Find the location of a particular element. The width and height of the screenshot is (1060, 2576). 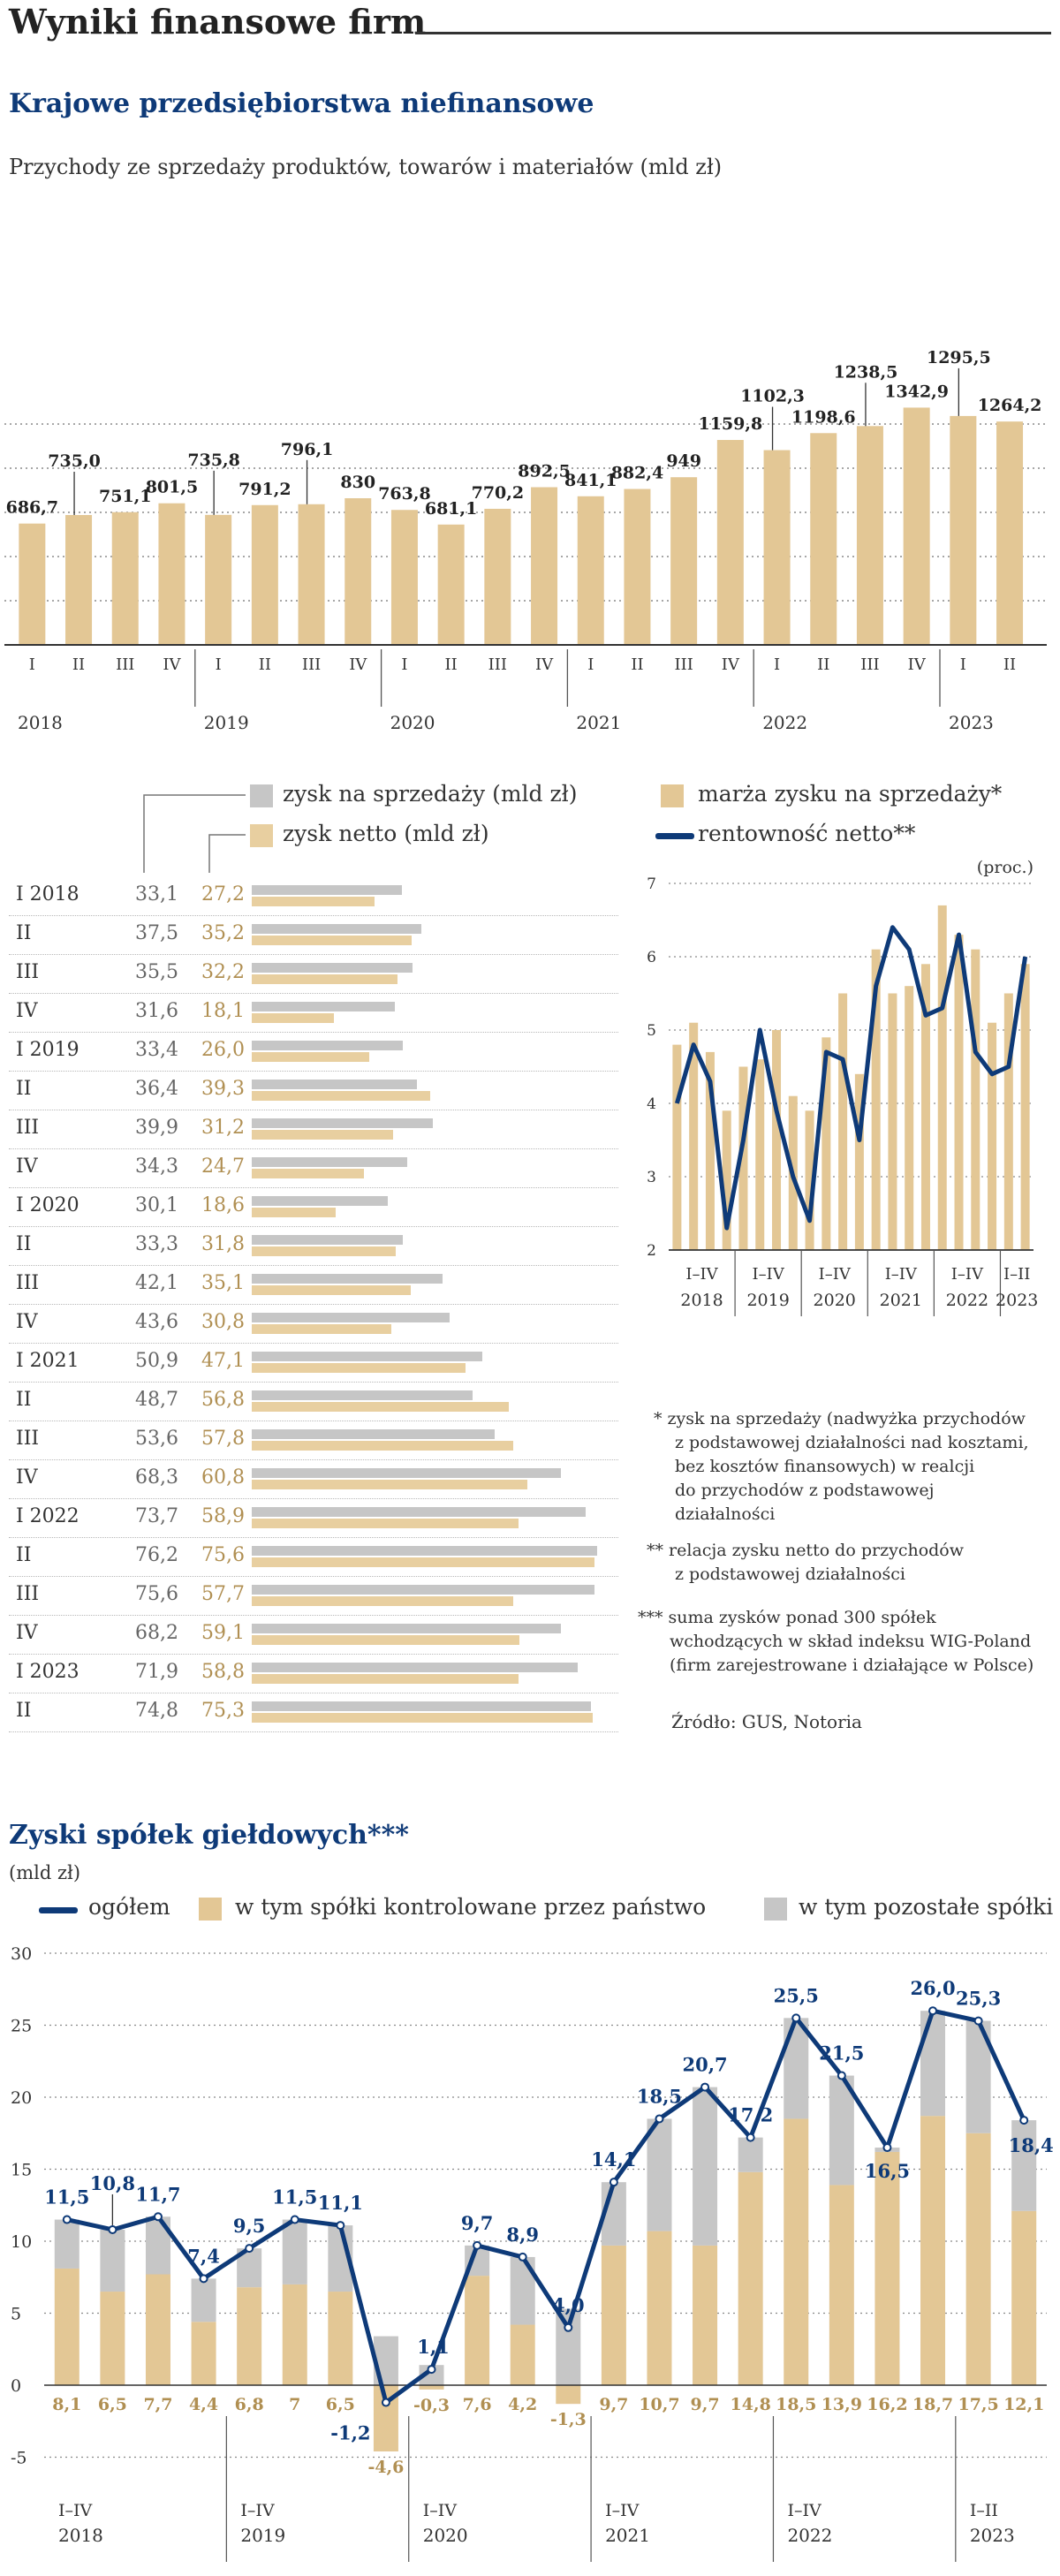

legend-margin-swatch is located at coordinates (672, 796).